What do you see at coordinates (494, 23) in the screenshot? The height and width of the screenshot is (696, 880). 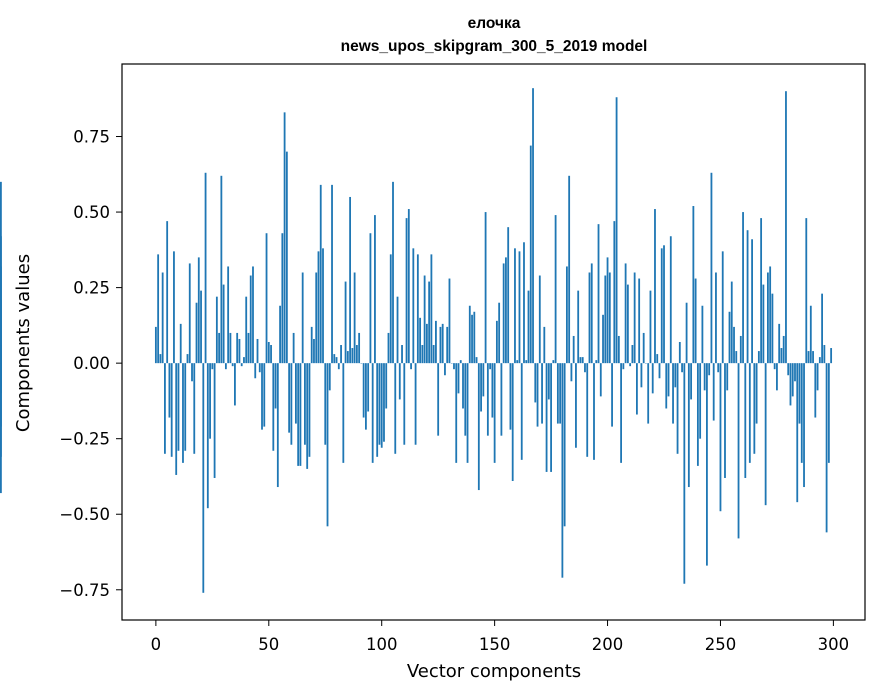 I see `chart-title-line1: елочка` at bounding box center [494, 23].